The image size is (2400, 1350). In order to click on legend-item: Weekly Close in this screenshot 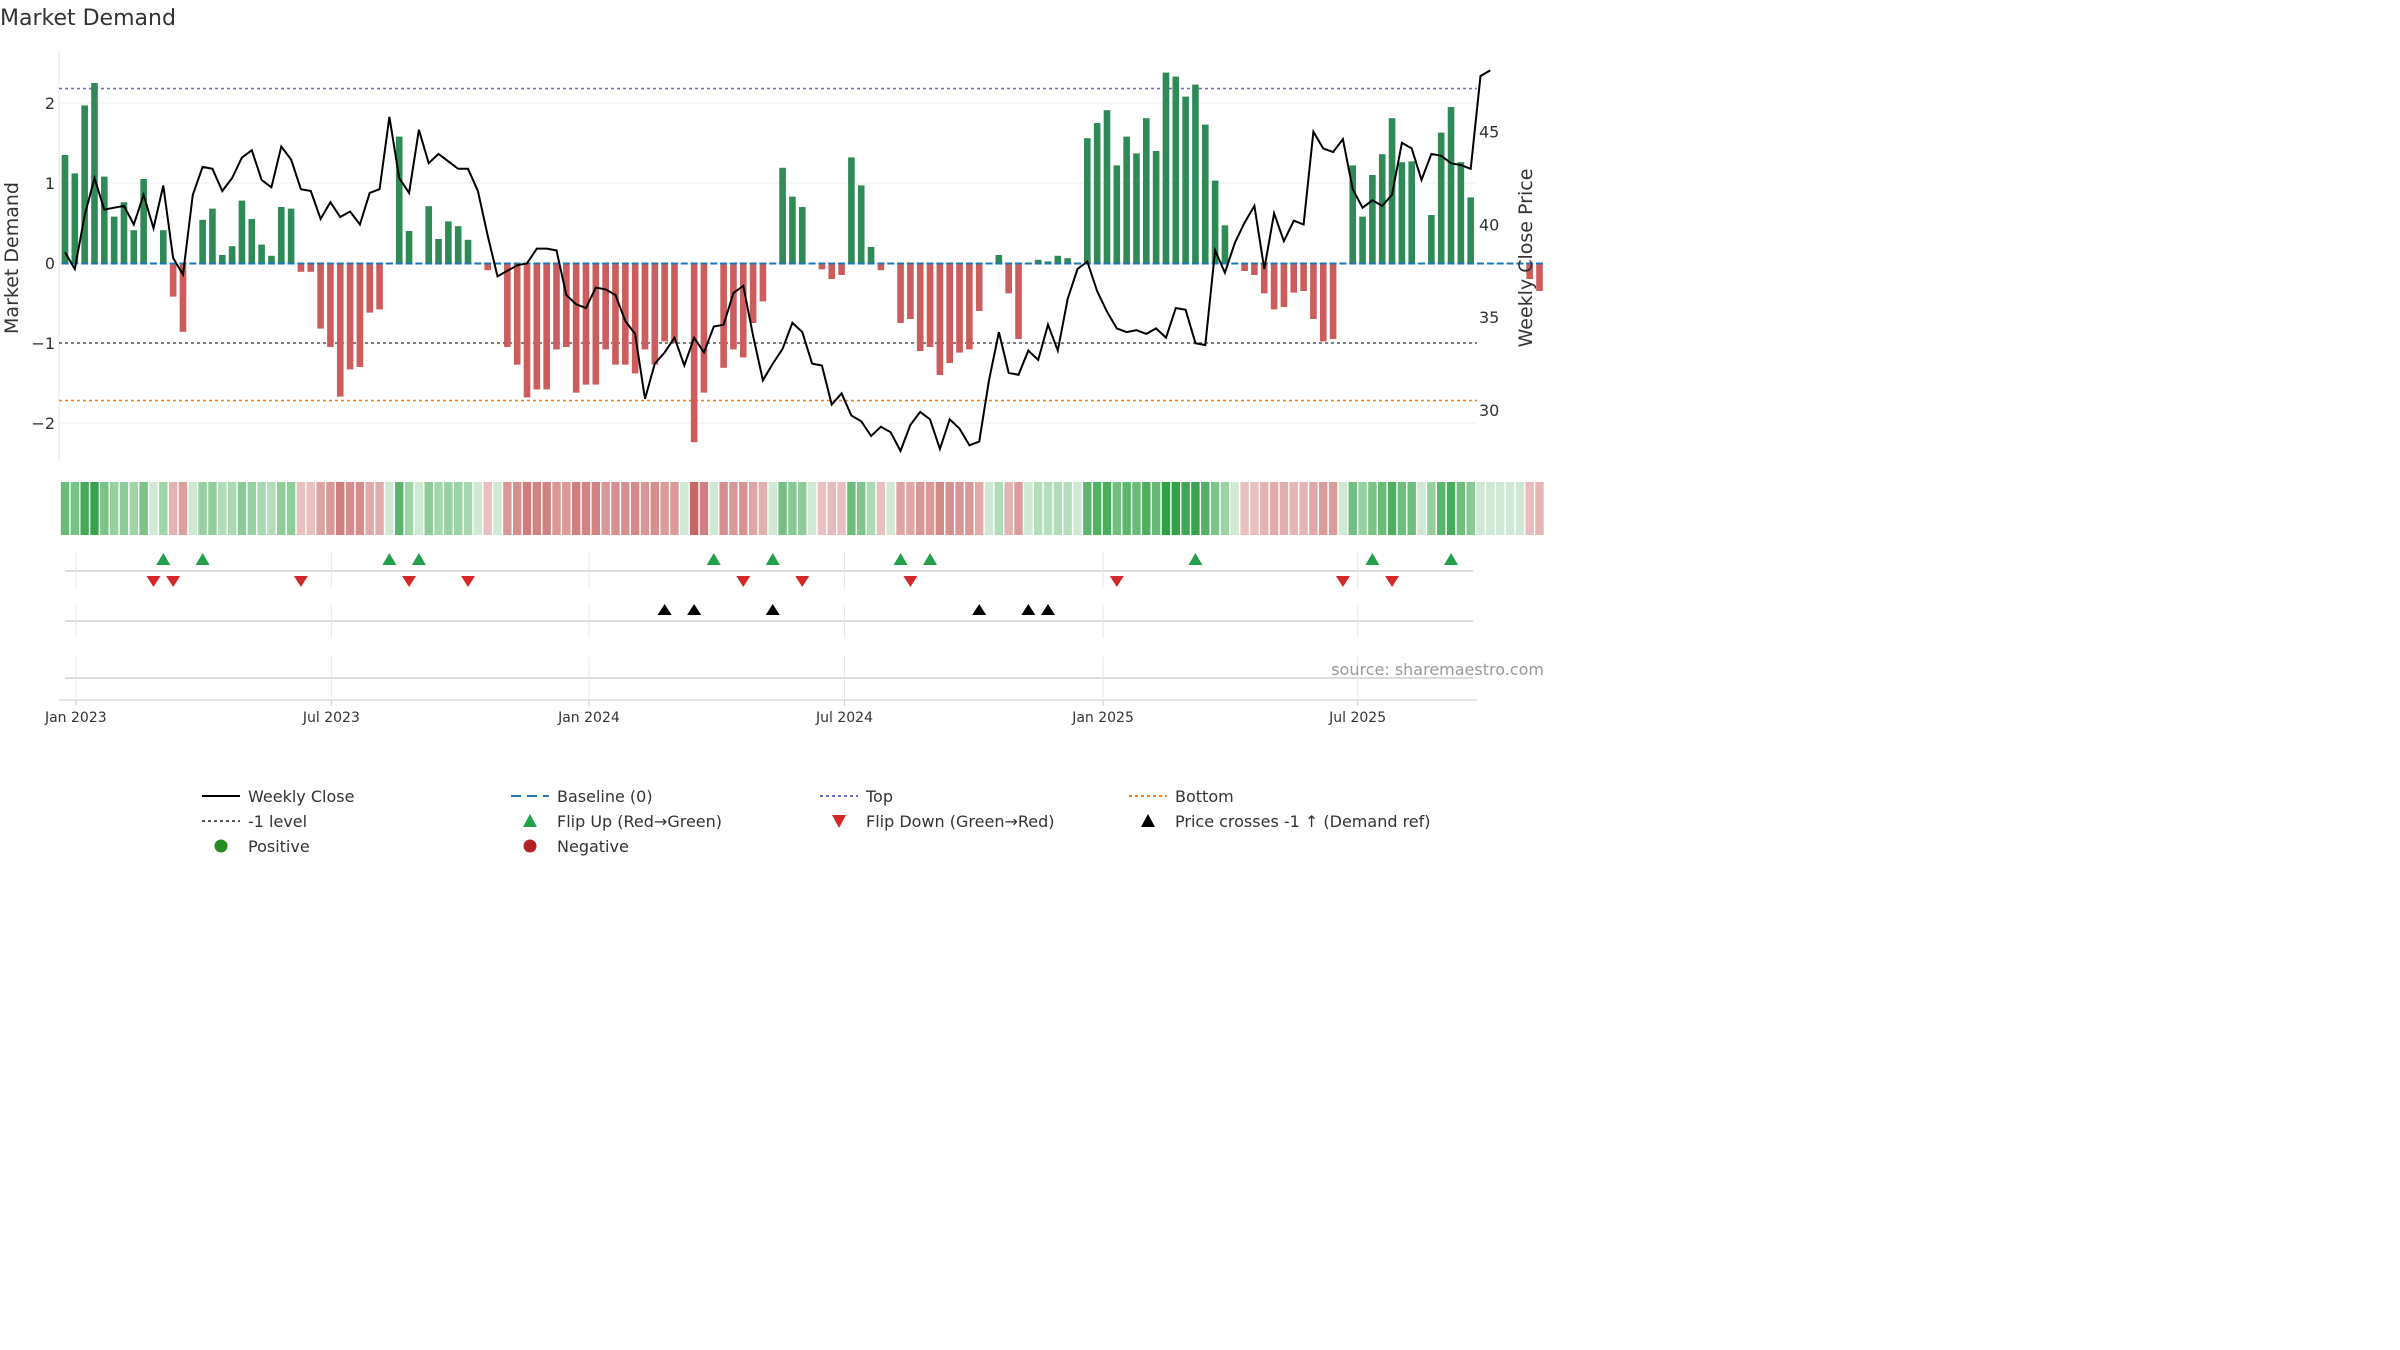, I will do `click(278, 796)`.